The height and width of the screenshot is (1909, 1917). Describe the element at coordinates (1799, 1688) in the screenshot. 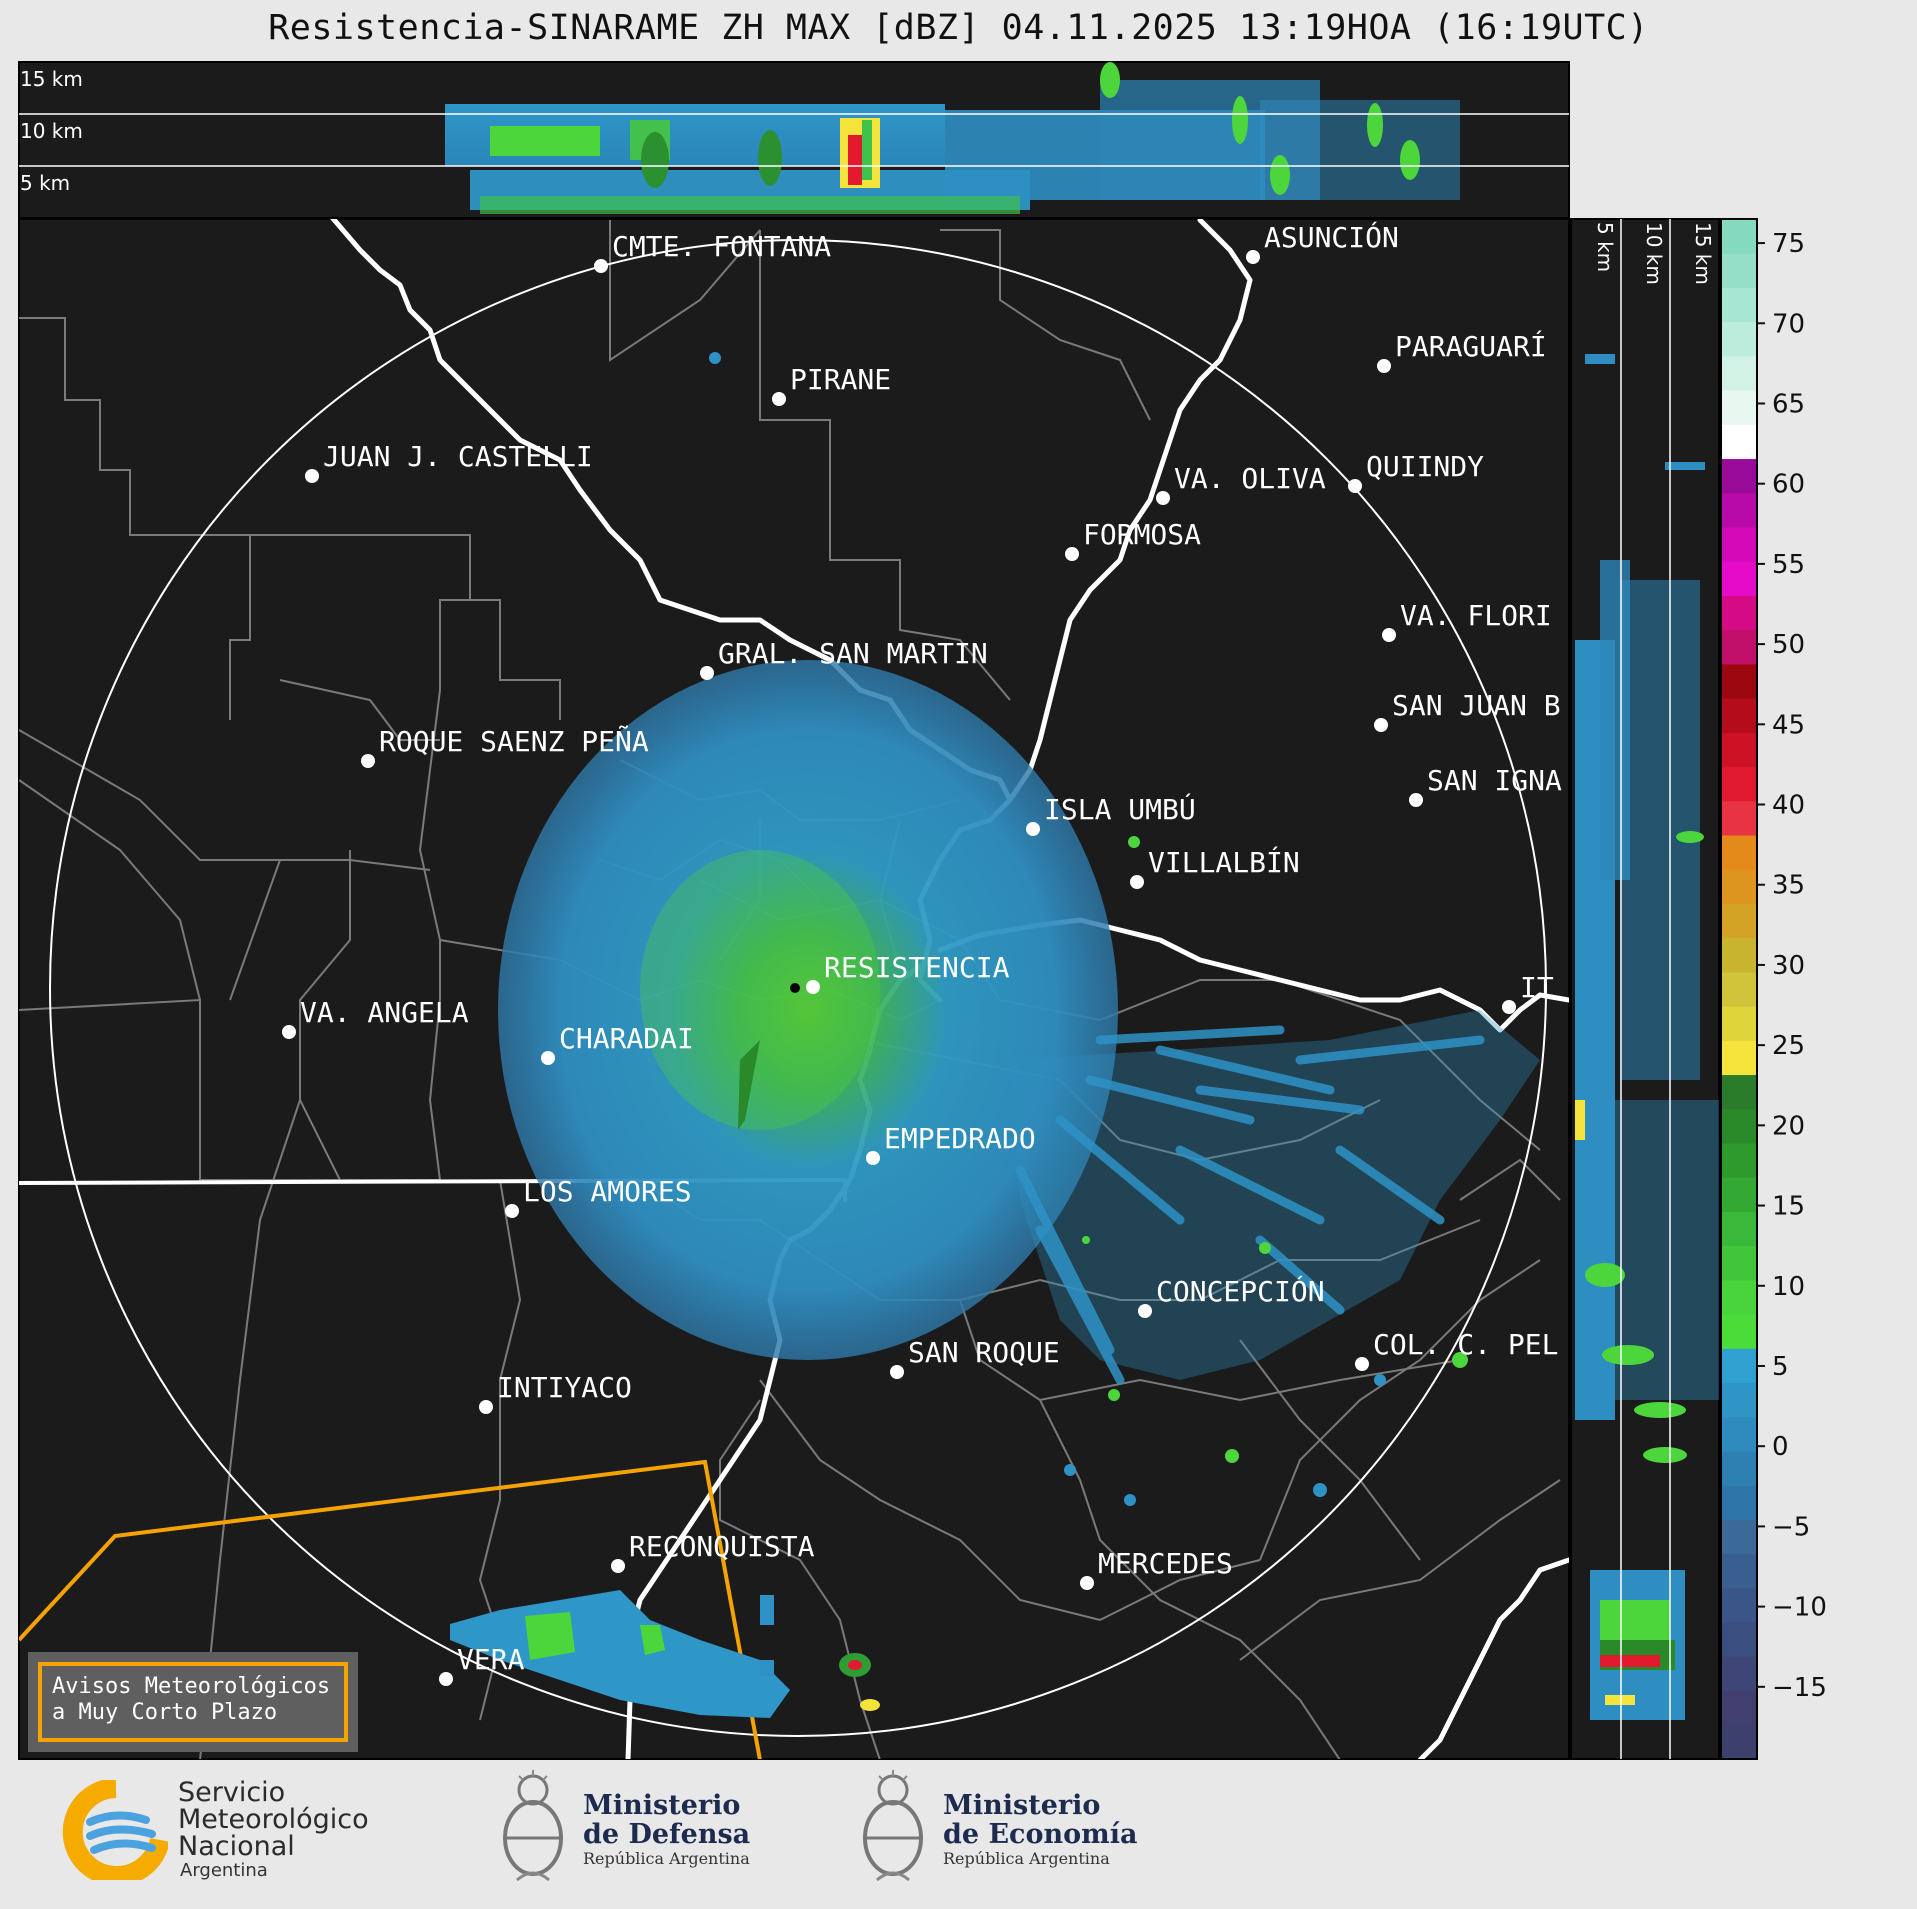

I see `colorbar-tick-label: −15` at that location.